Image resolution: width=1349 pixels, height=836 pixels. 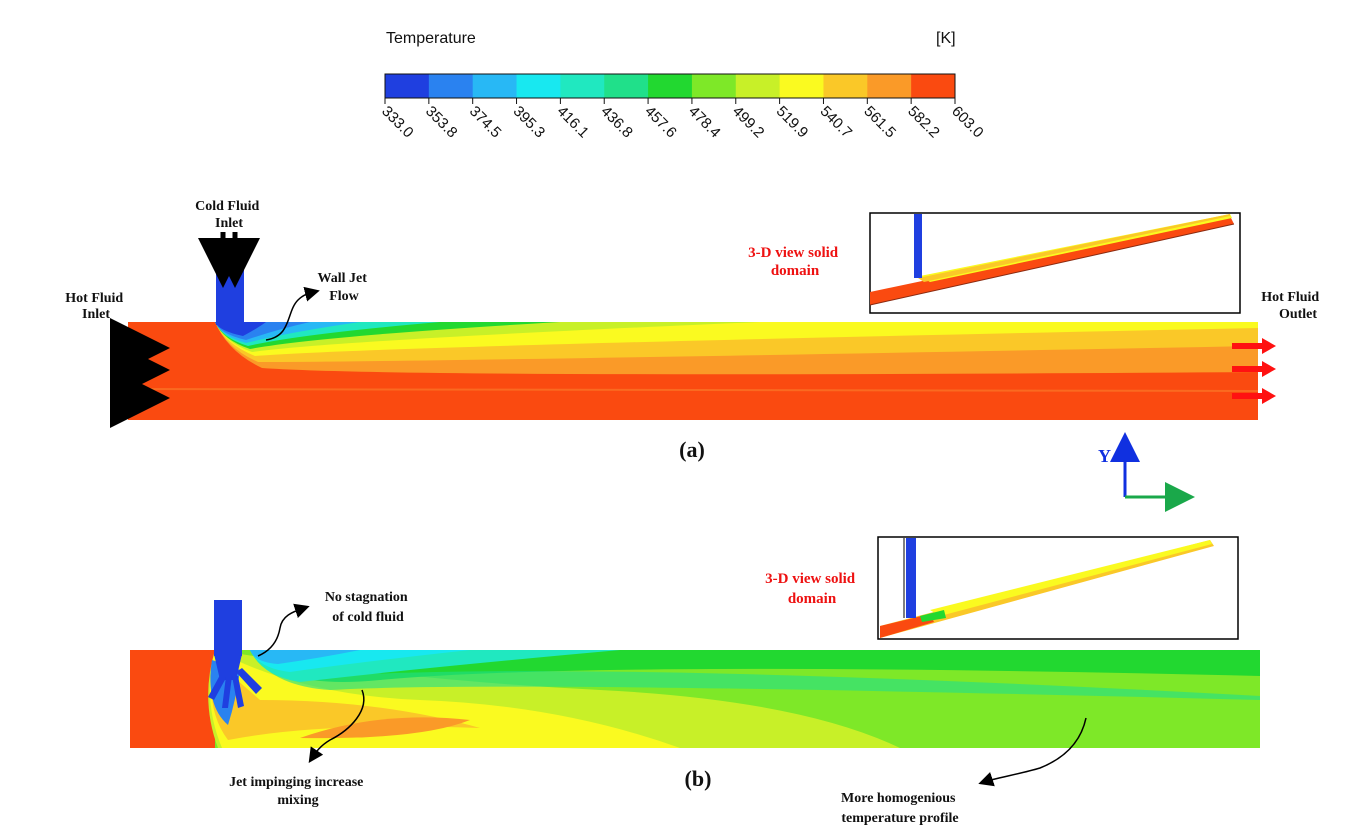 I want to click on cold-inlet-arrows, so click(x=229, y=260).